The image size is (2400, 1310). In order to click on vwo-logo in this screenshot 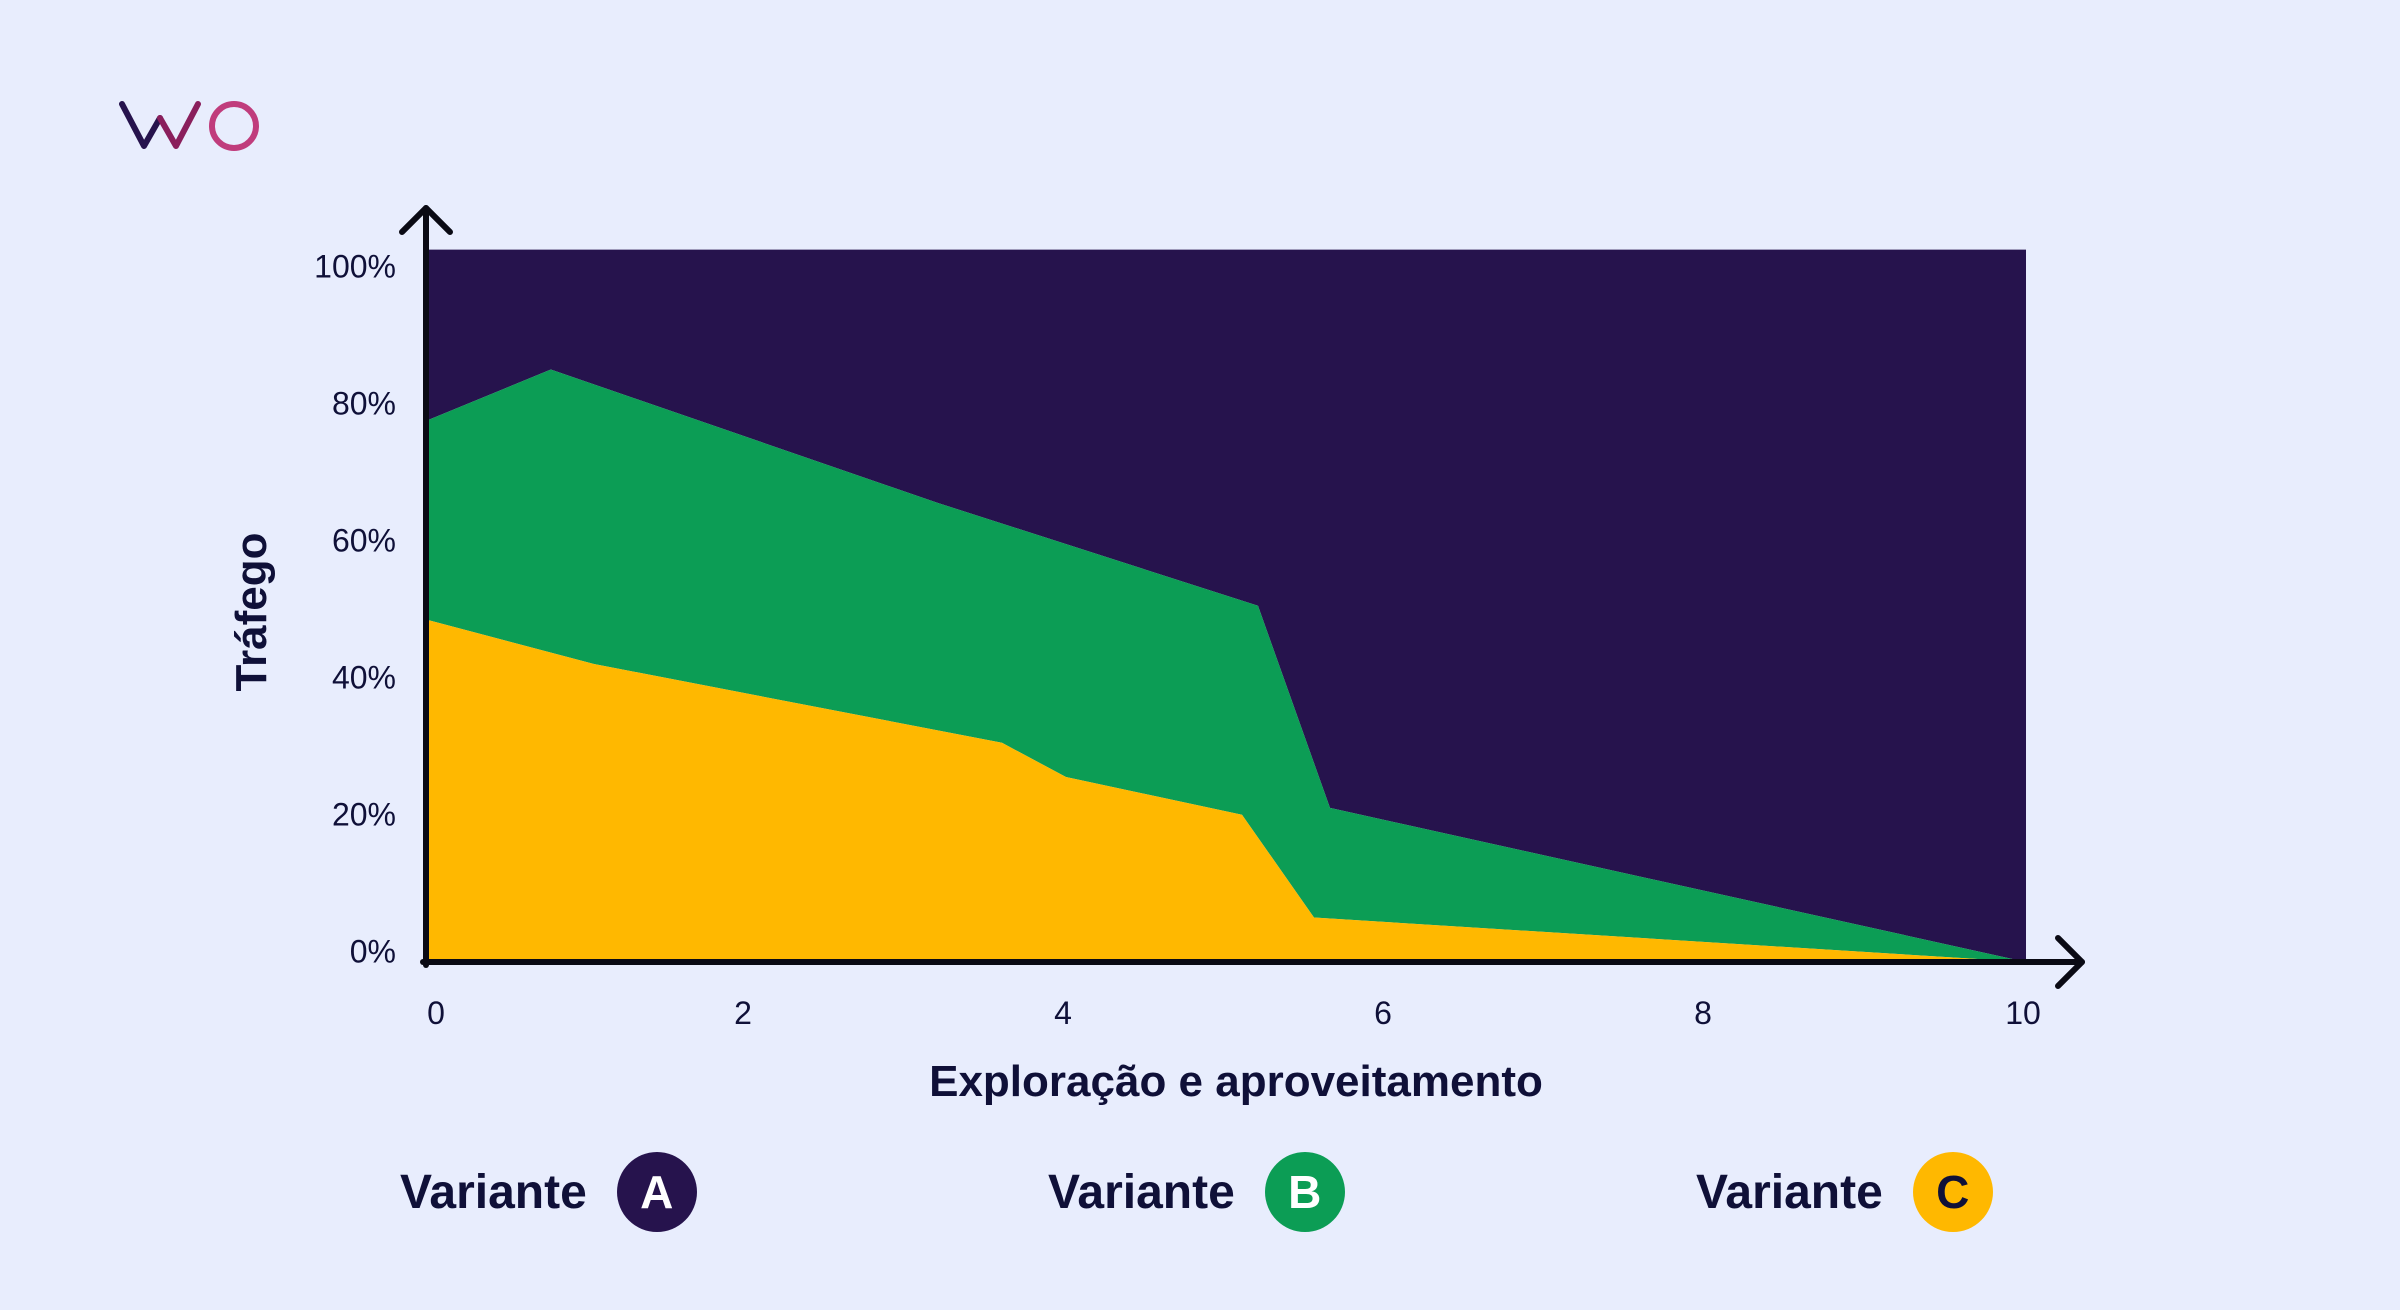, I will do `click(189, 126)`.